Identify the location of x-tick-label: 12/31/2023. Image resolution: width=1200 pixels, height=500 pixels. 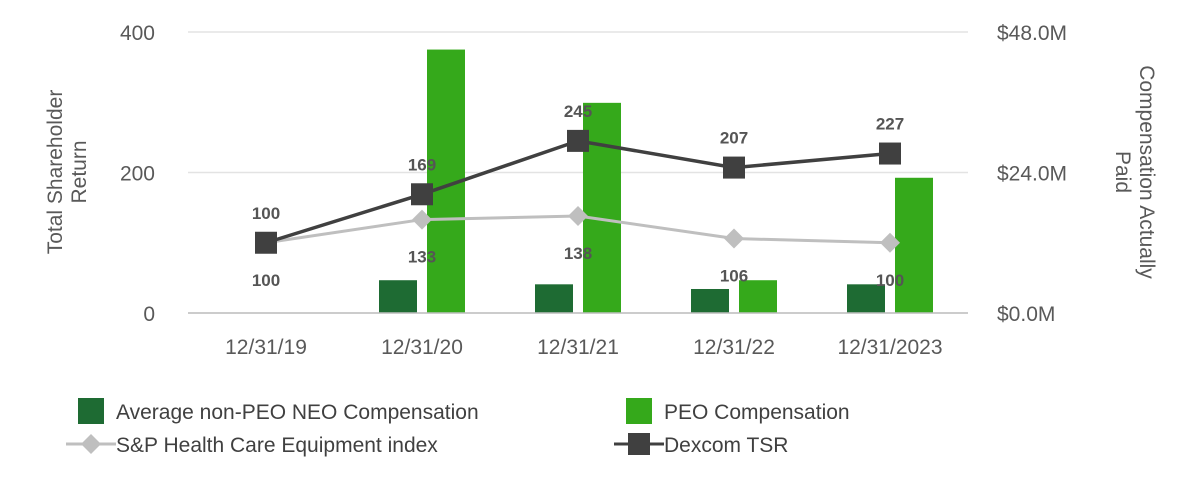
(889, 347).